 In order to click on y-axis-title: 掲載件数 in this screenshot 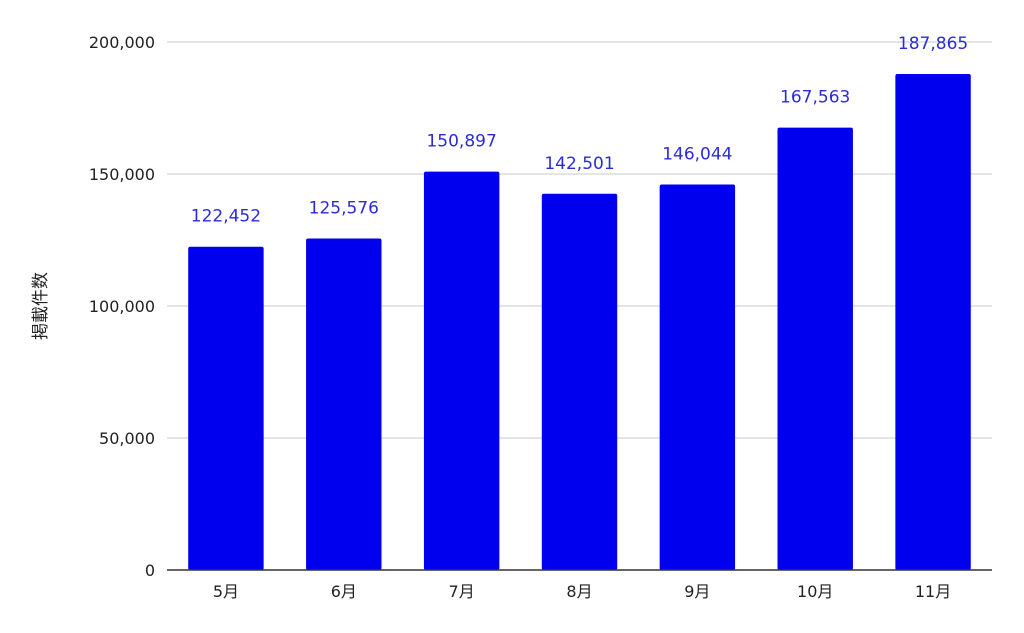, I will do `click(41, 306)`.